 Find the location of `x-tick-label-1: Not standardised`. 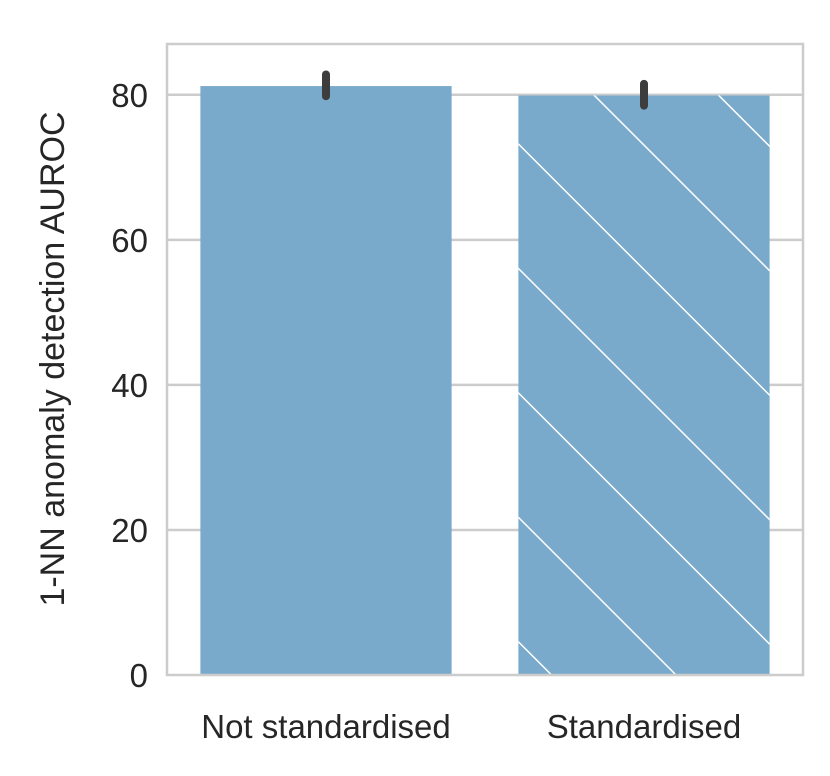

x-tick-label-1: Not standardised is located at coordinates (325, 726).